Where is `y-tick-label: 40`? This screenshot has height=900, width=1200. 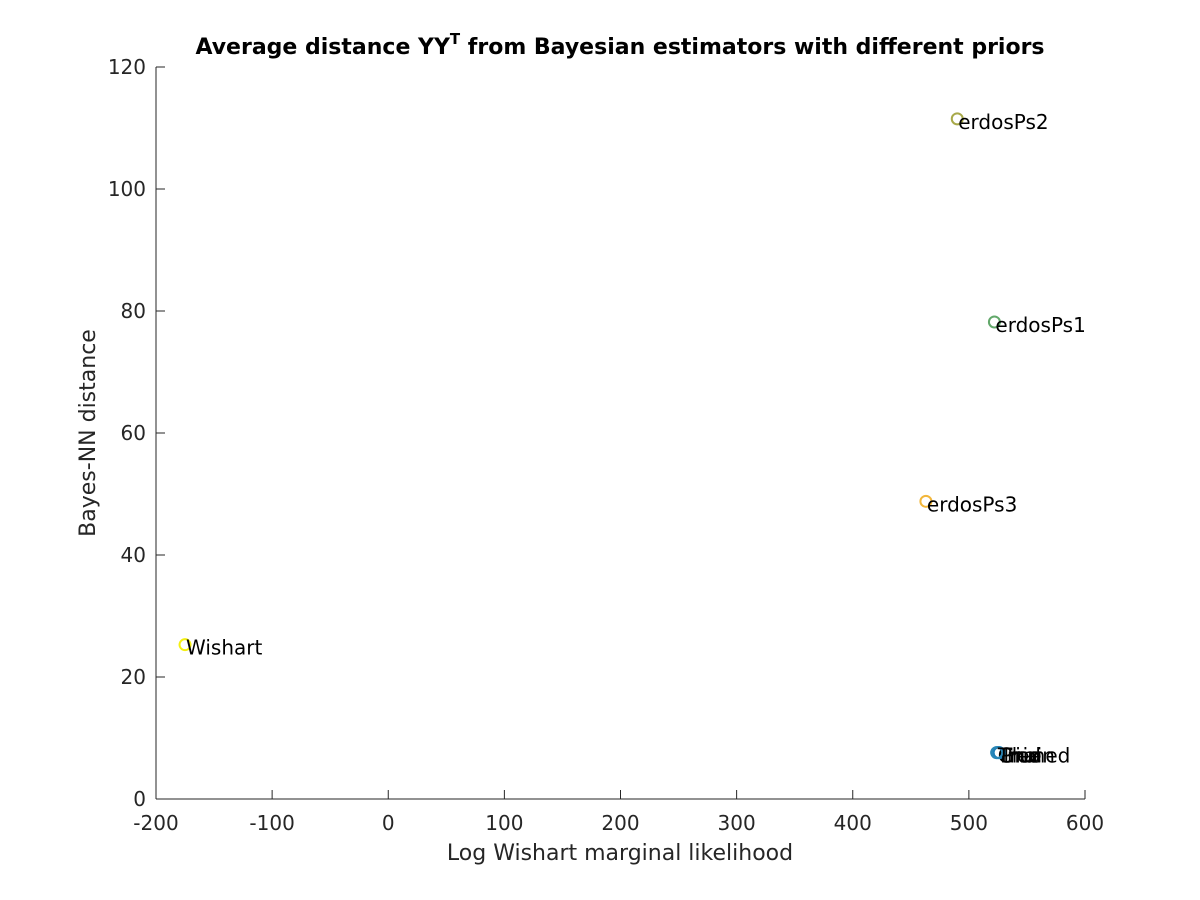
y-tick-label: 40 is located at coordinates (133, 555).